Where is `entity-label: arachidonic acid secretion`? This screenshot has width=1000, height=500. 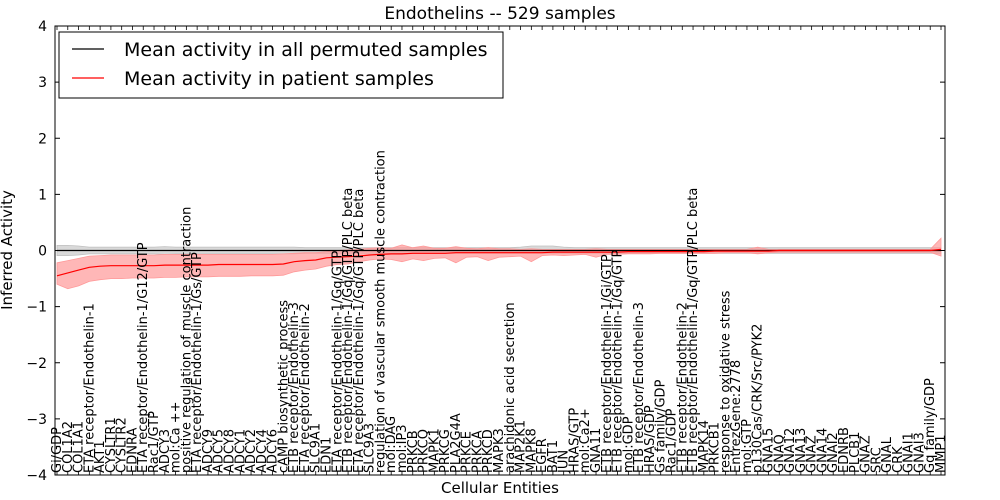 entity-label: arachidonic acid secretion is located at coordinates (510, 387).